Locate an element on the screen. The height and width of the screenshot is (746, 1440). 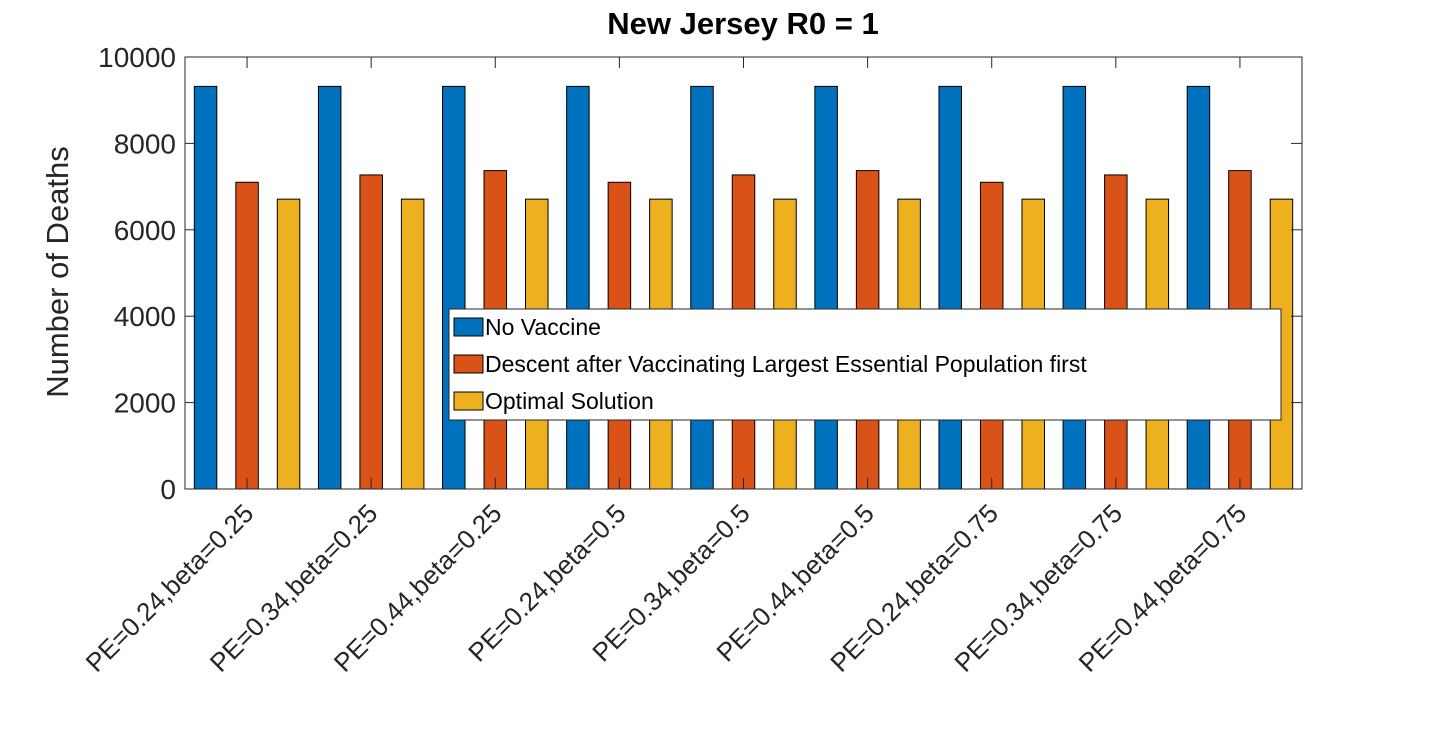
legend-box is located at coordinates (865, 364).